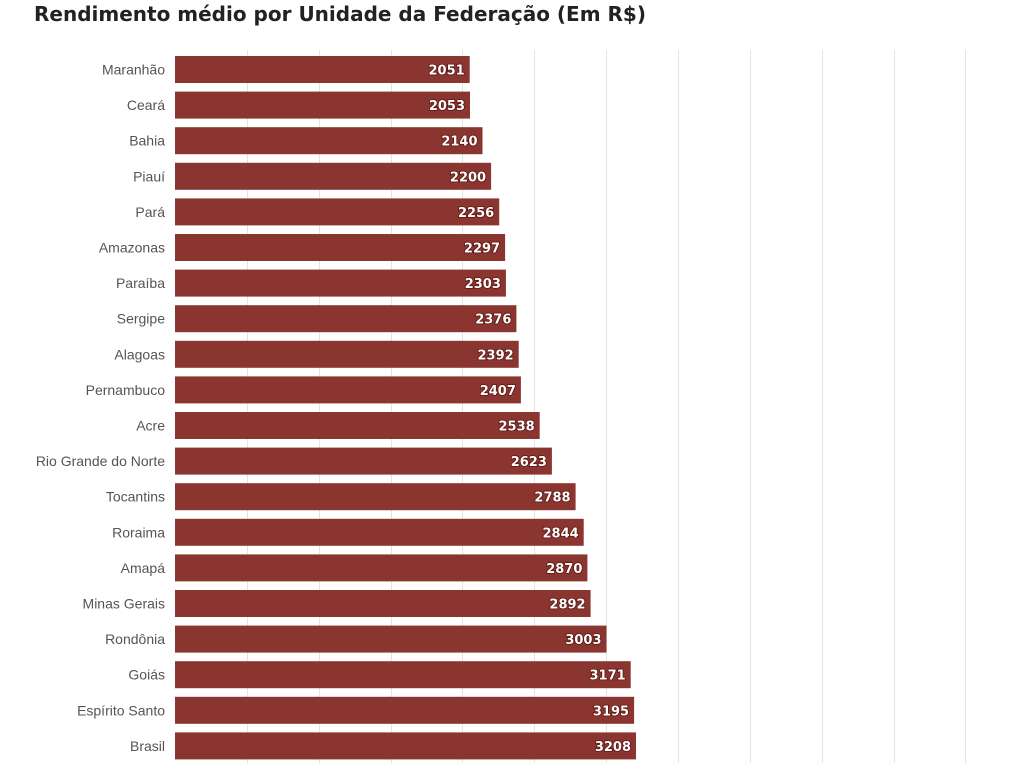  What do you see at coordinates (613, 747) in the screenshot?
I see `bar-value-label: 3208` at bounding box center [613, 747].